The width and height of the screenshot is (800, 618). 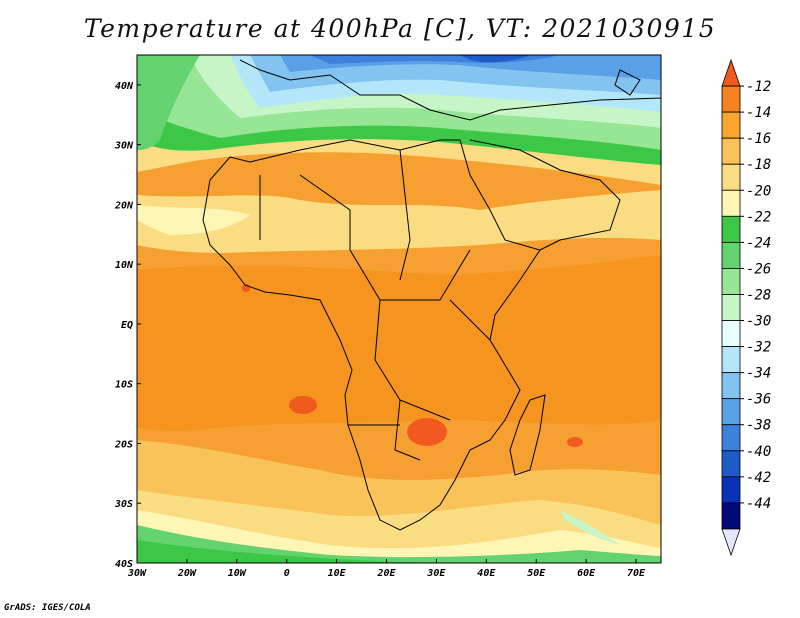 What do you see at coordinates (127, 325) in the screenshot?
I see `y-tick-label: EQ` at bounding box center [127, 325].